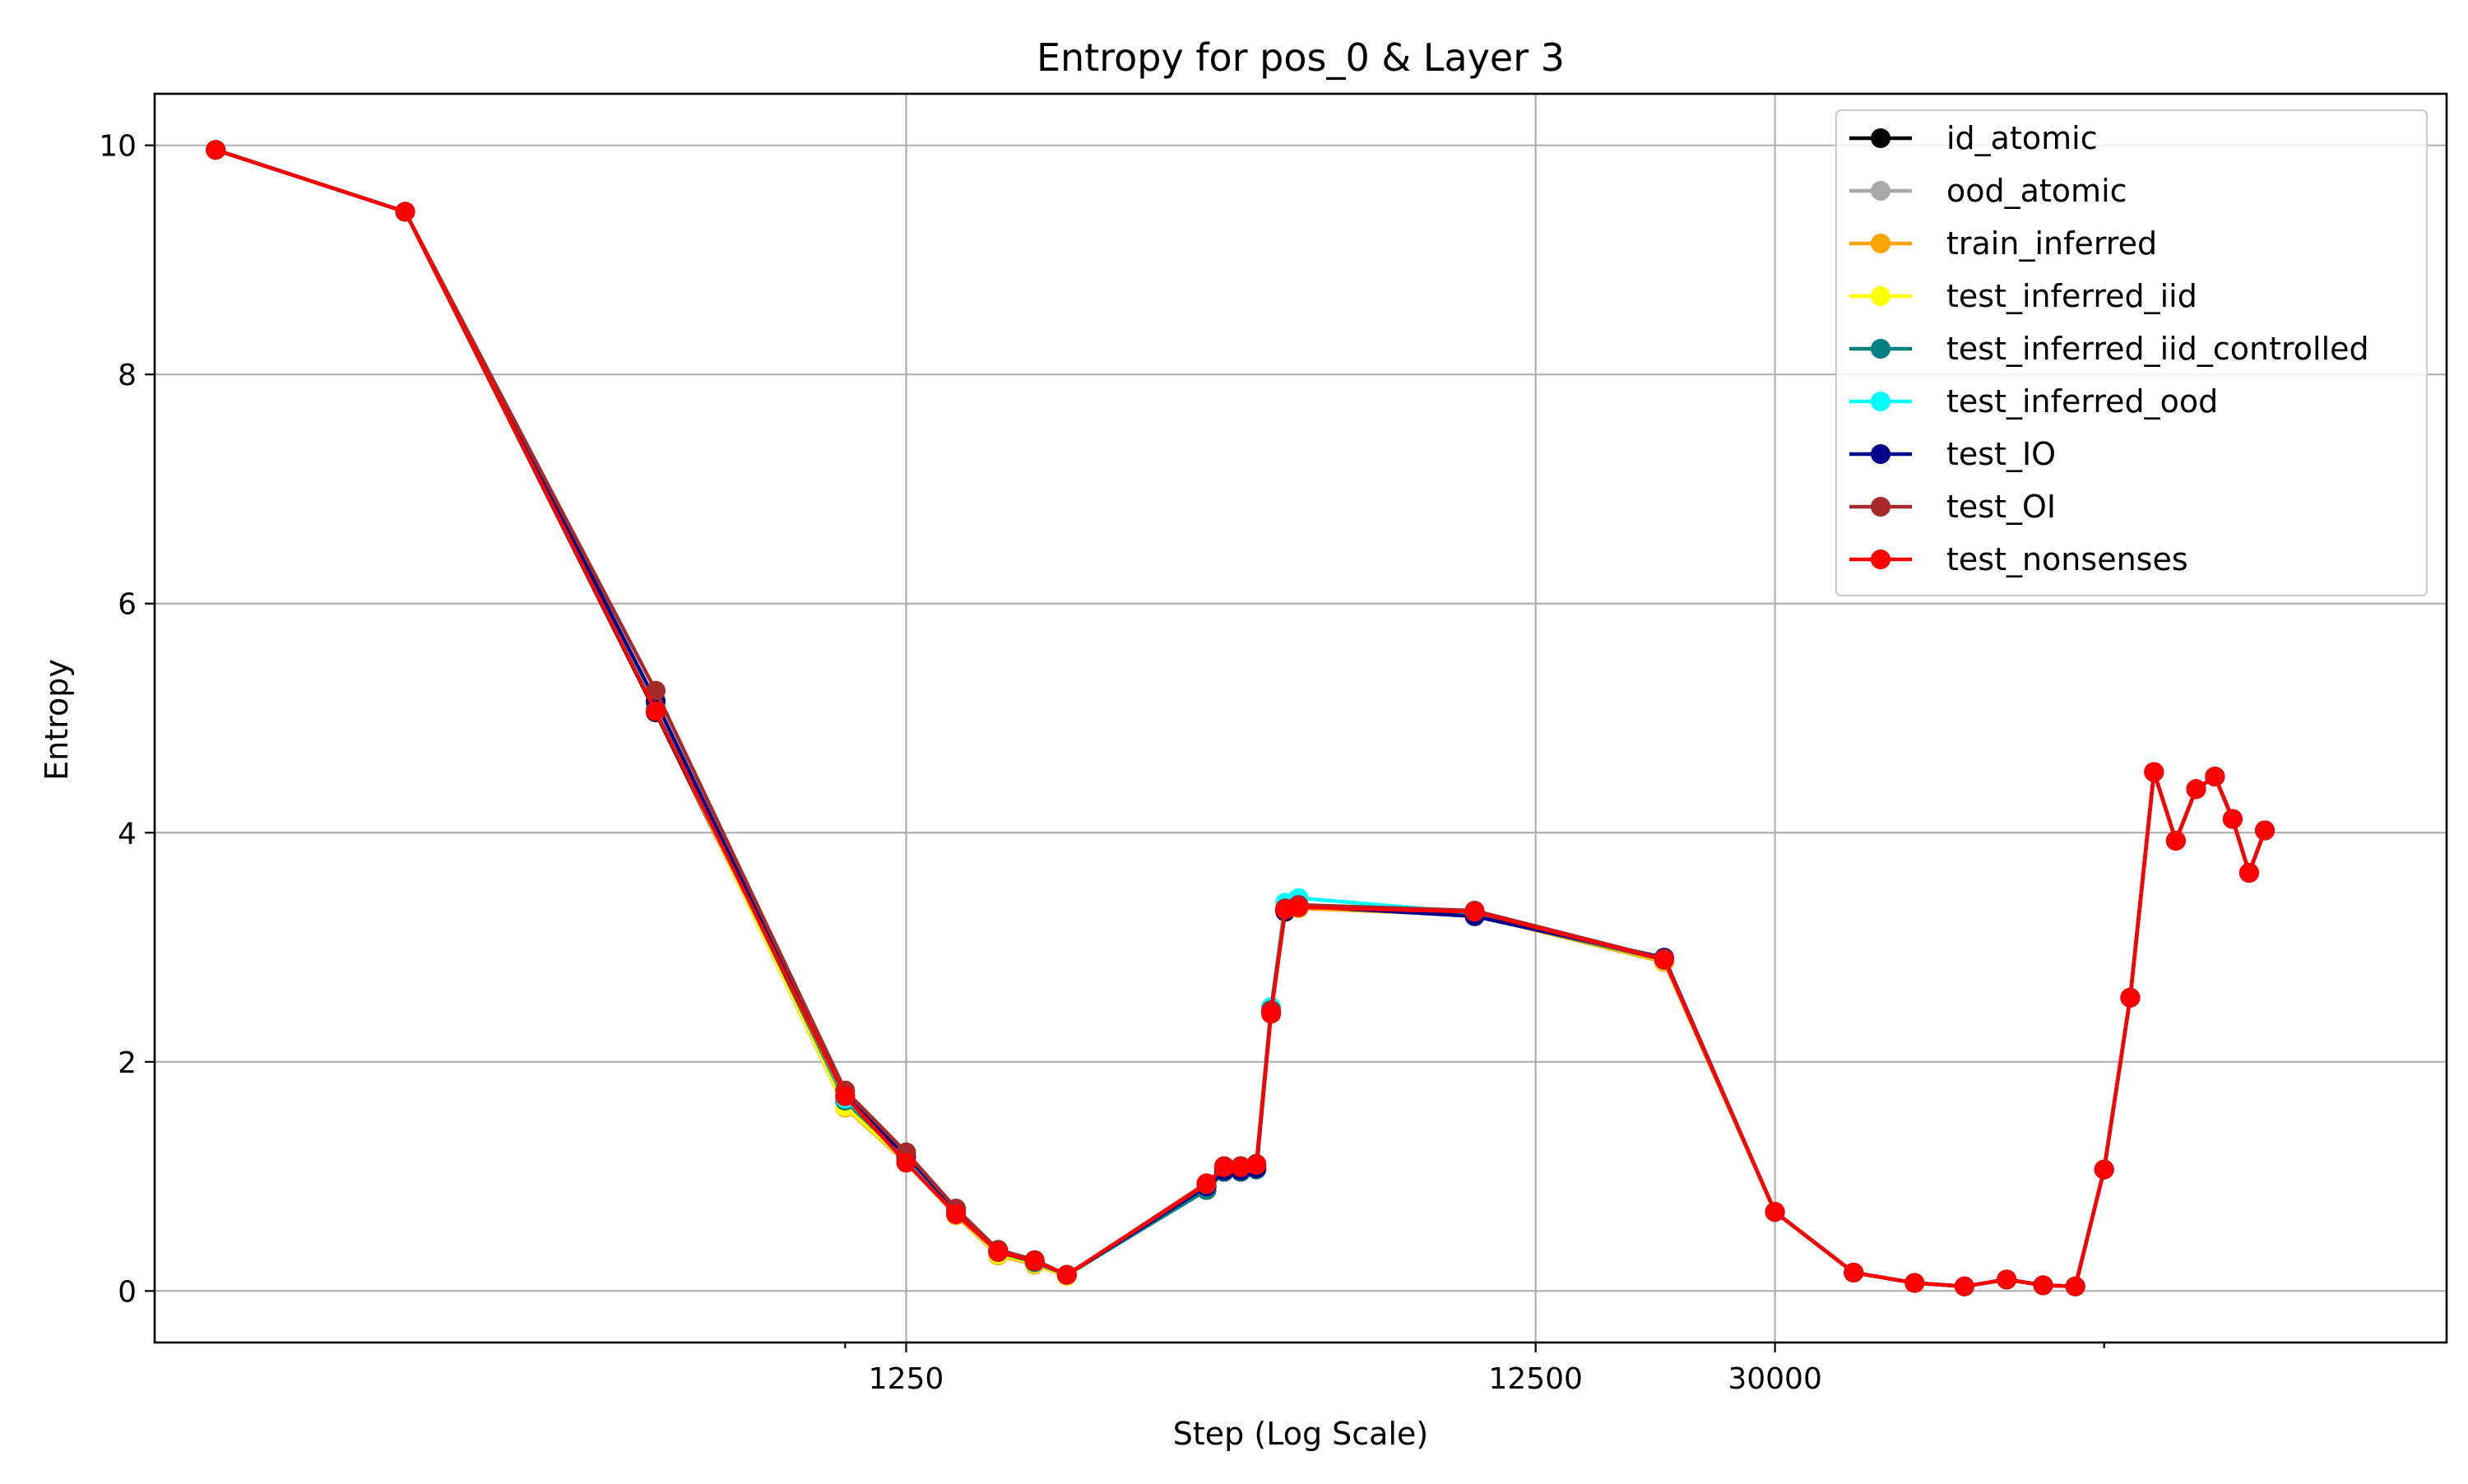 The width and height of the screenshot is (2468, 1484). Describe the element at coordinates (127, 605) in the screenshot. I see `y-tick-label: 6` at that location.